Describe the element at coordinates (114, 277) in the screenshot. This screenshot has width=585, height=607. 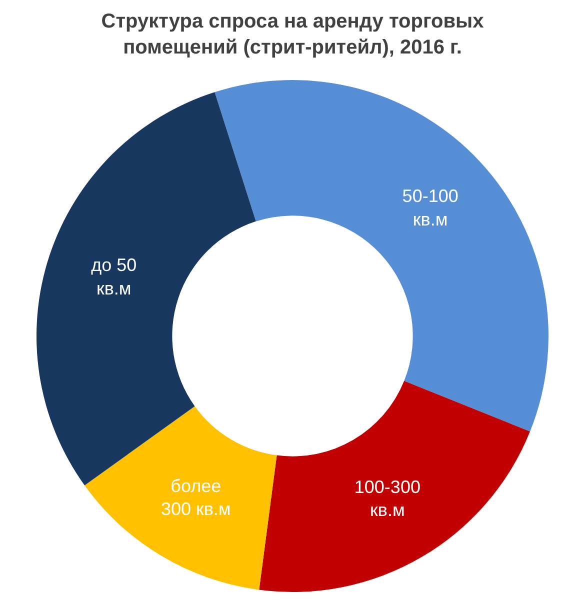
I see `slice-label: до 50 кв.м` at that location.